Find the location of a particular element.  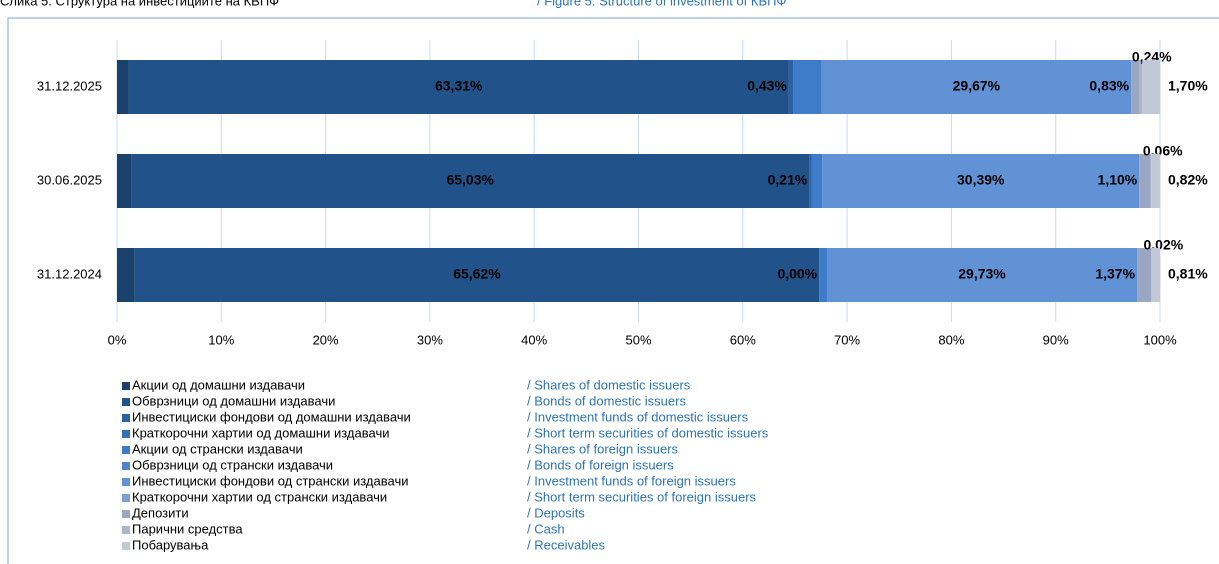

legend-label: Акции од домашни издавачи is located at coordinates (218, 384).